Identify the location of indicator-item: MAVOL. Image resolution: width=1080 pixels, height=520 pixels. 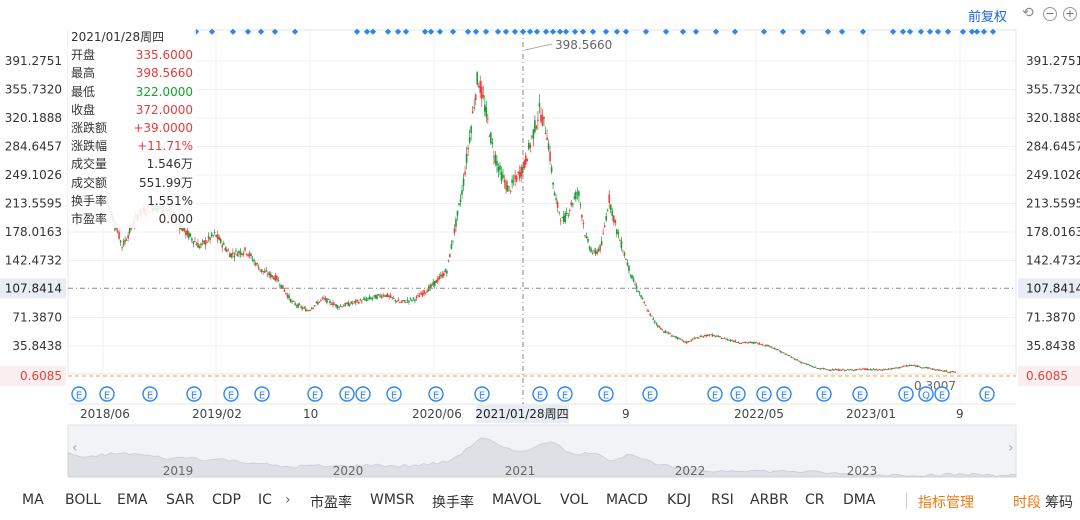
(516, 500).